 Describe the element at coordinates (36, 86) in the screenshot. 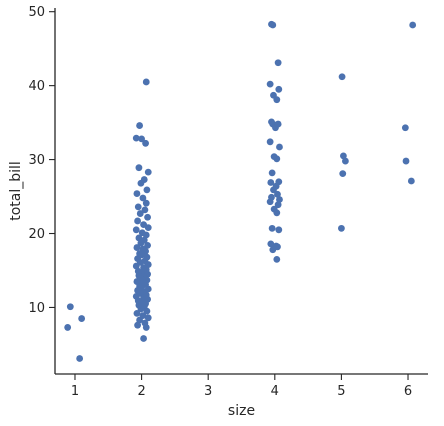

I see `y-tick-label: 40` at that location.